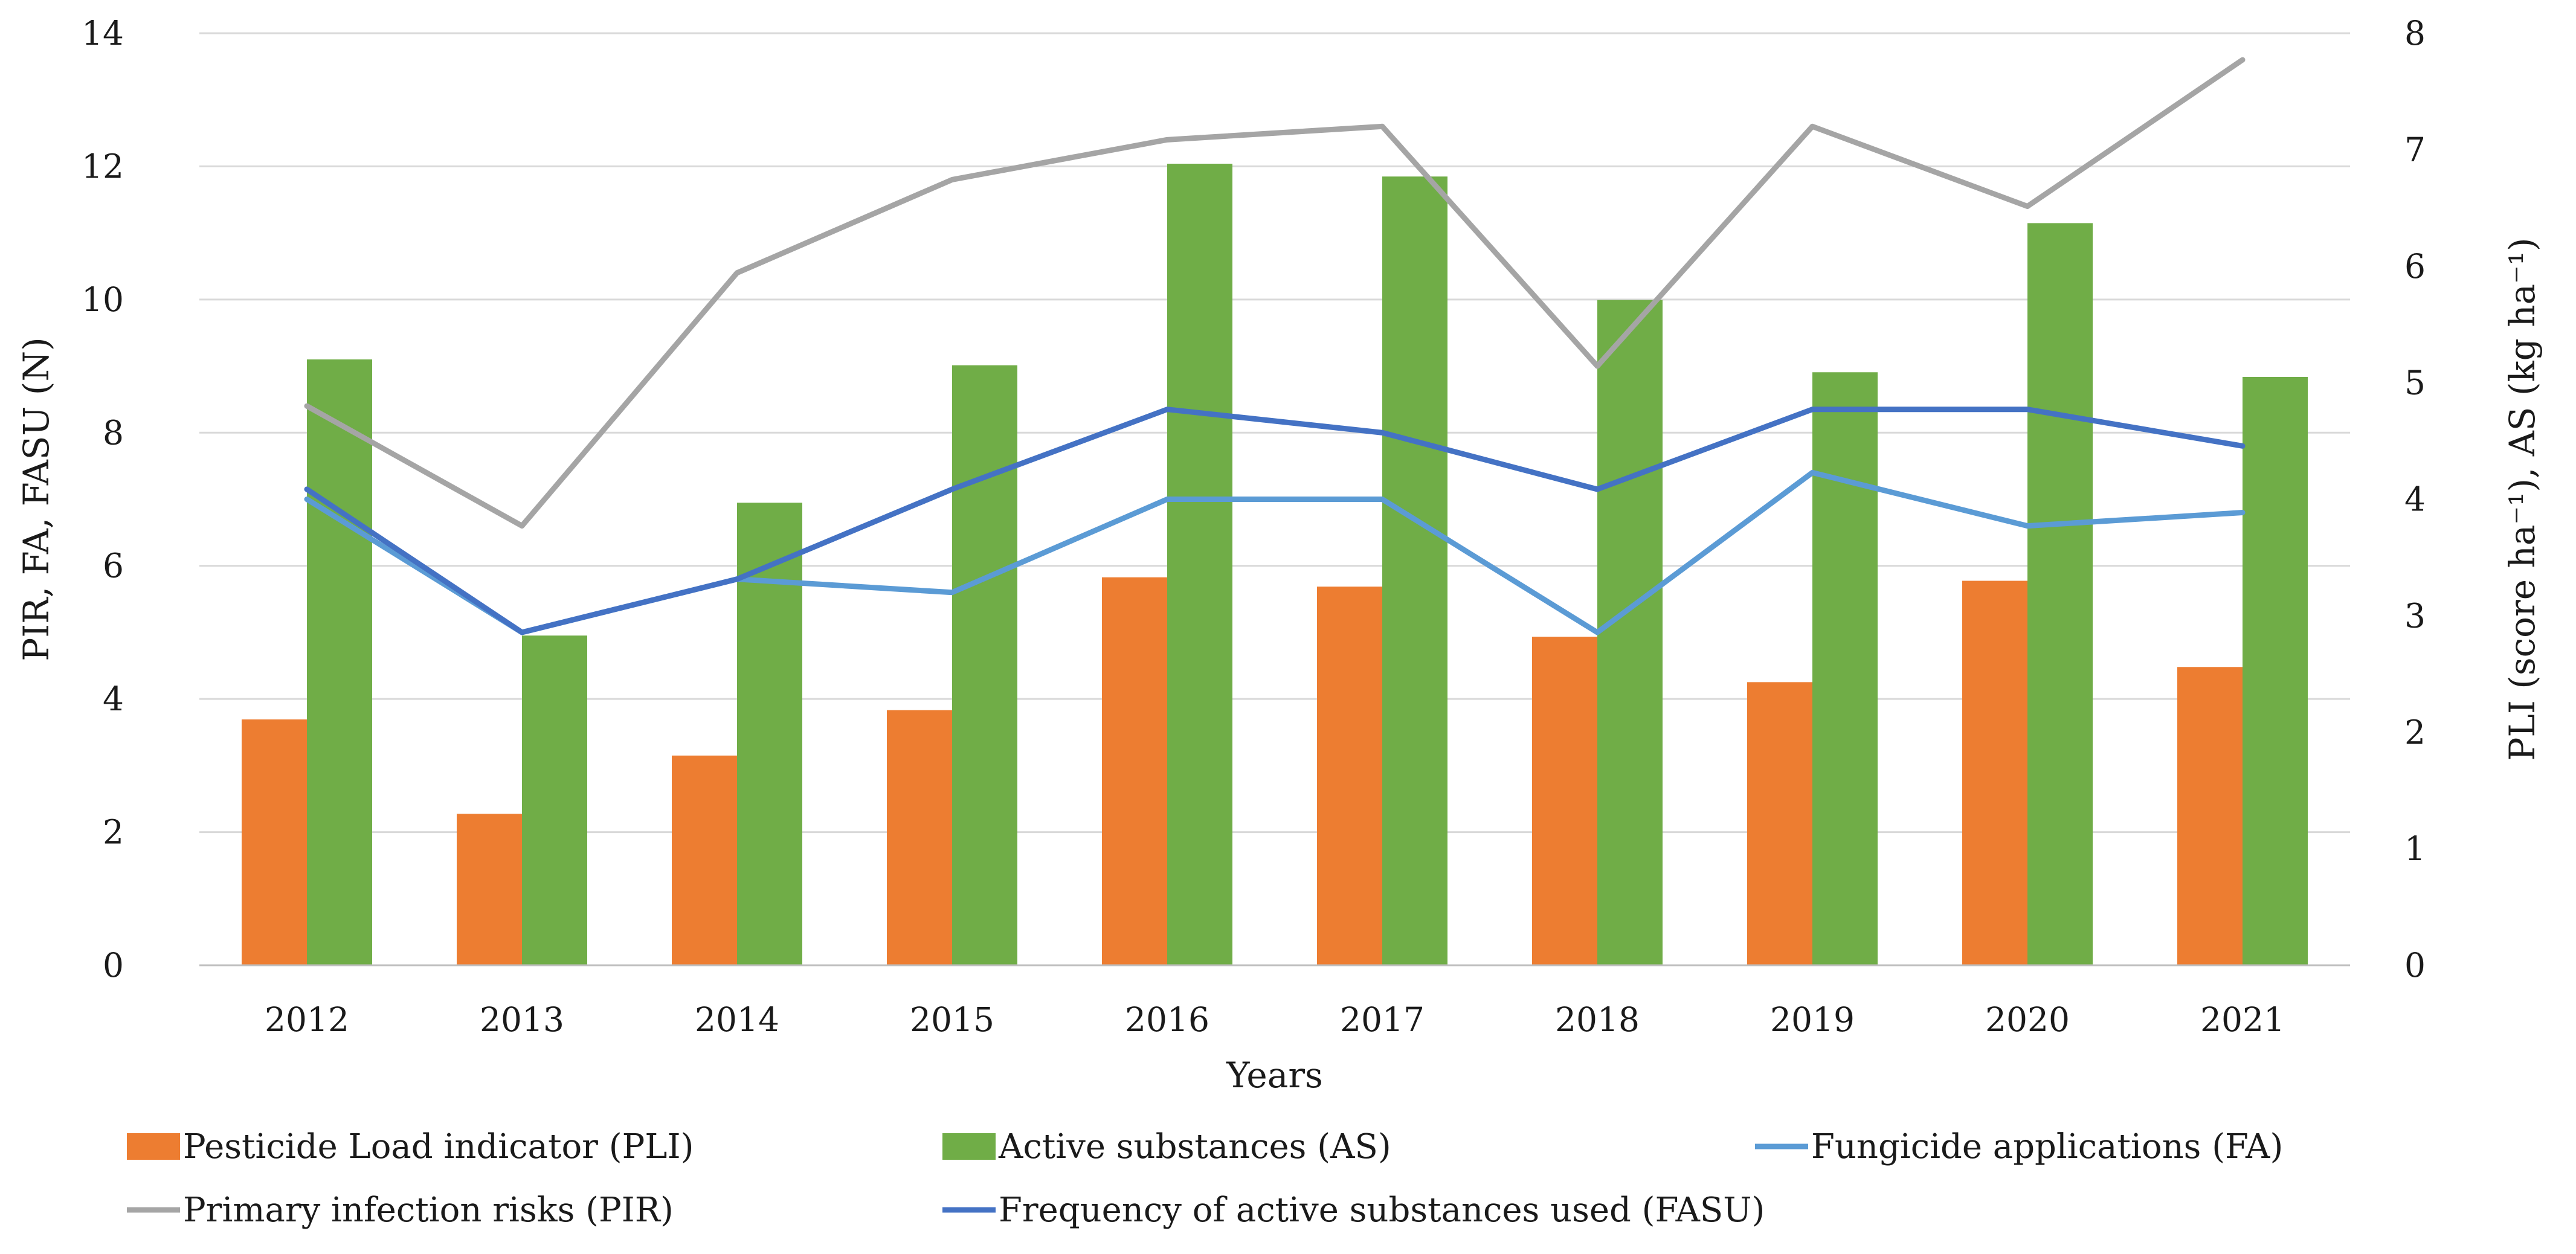 Image resolution: width=2576 pixels, height=1254 pixels. What do you see at coordinates (438, 1146) in the screenshot?
I see `legend-label-pesticide-load-indicator-pli: Pesticide Load indicator (PLI)` at bounding box center [438, 1146].